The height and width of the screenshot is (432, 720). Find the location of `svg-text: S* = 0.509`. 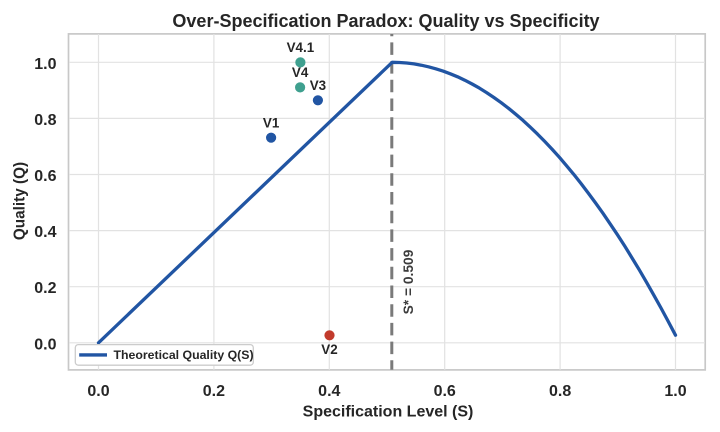

svg-text: S* = 0.509 is located at coordinates (408, 281).